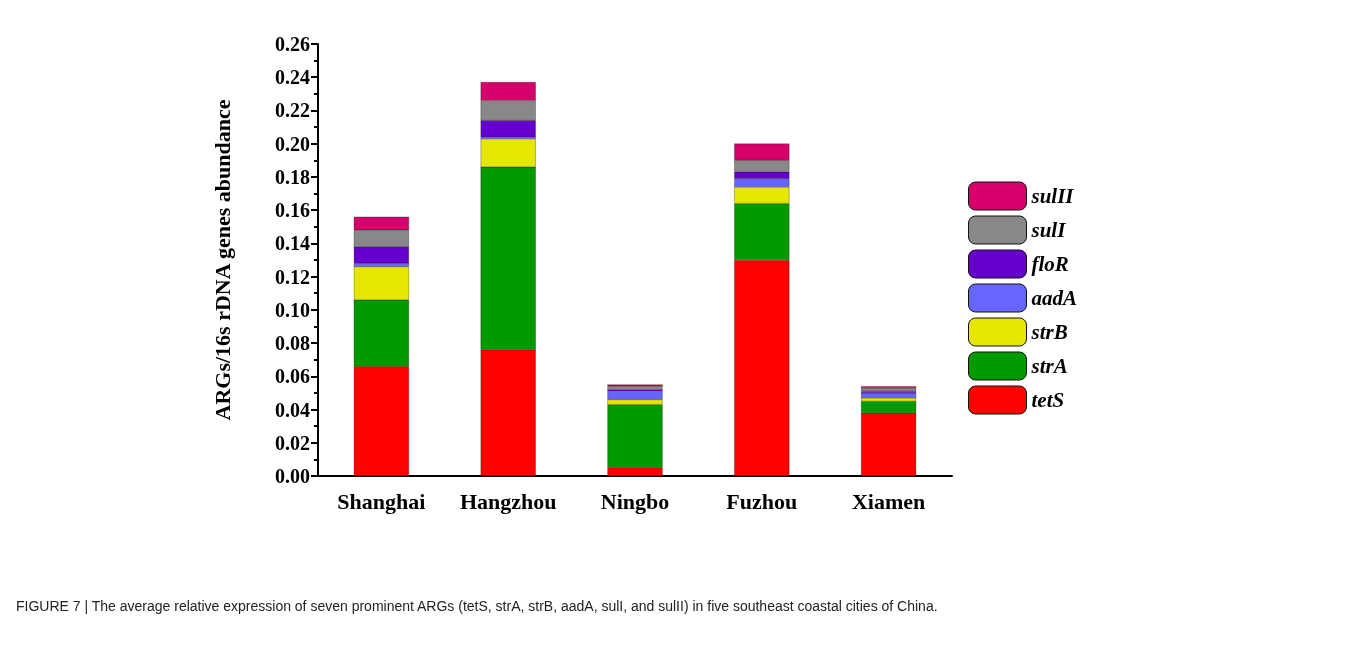 Image resolution: width=1355 pixels, height=652 pixels. Describe the element at coordinates (292, 110) in the screenshot. I see `y-tick-label: 0.22` at that location.